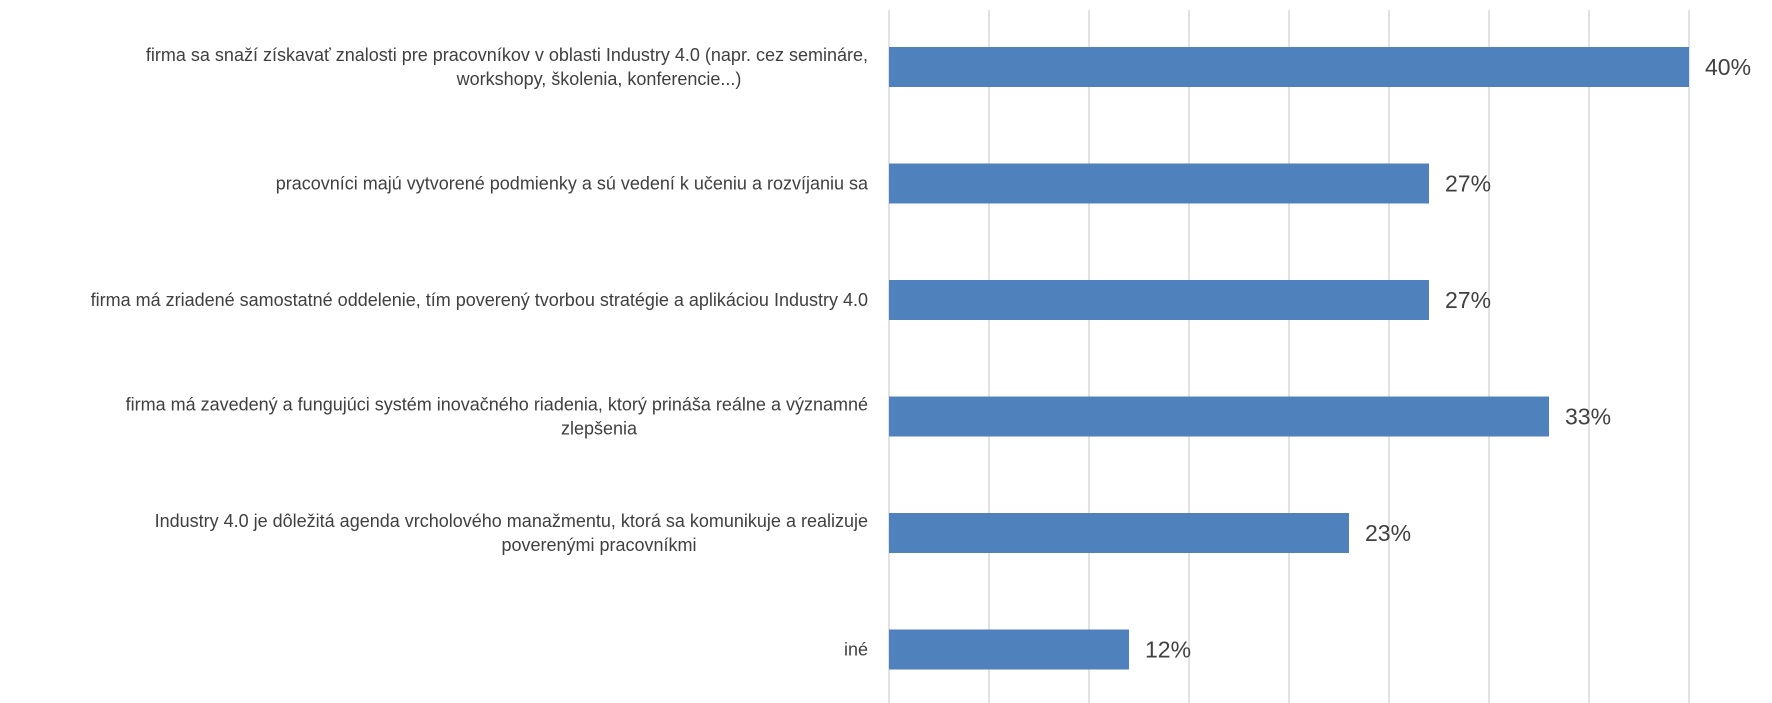 This screenshot has width=1772, height=703. I want to click on category-label: iné, so click(856, 650).